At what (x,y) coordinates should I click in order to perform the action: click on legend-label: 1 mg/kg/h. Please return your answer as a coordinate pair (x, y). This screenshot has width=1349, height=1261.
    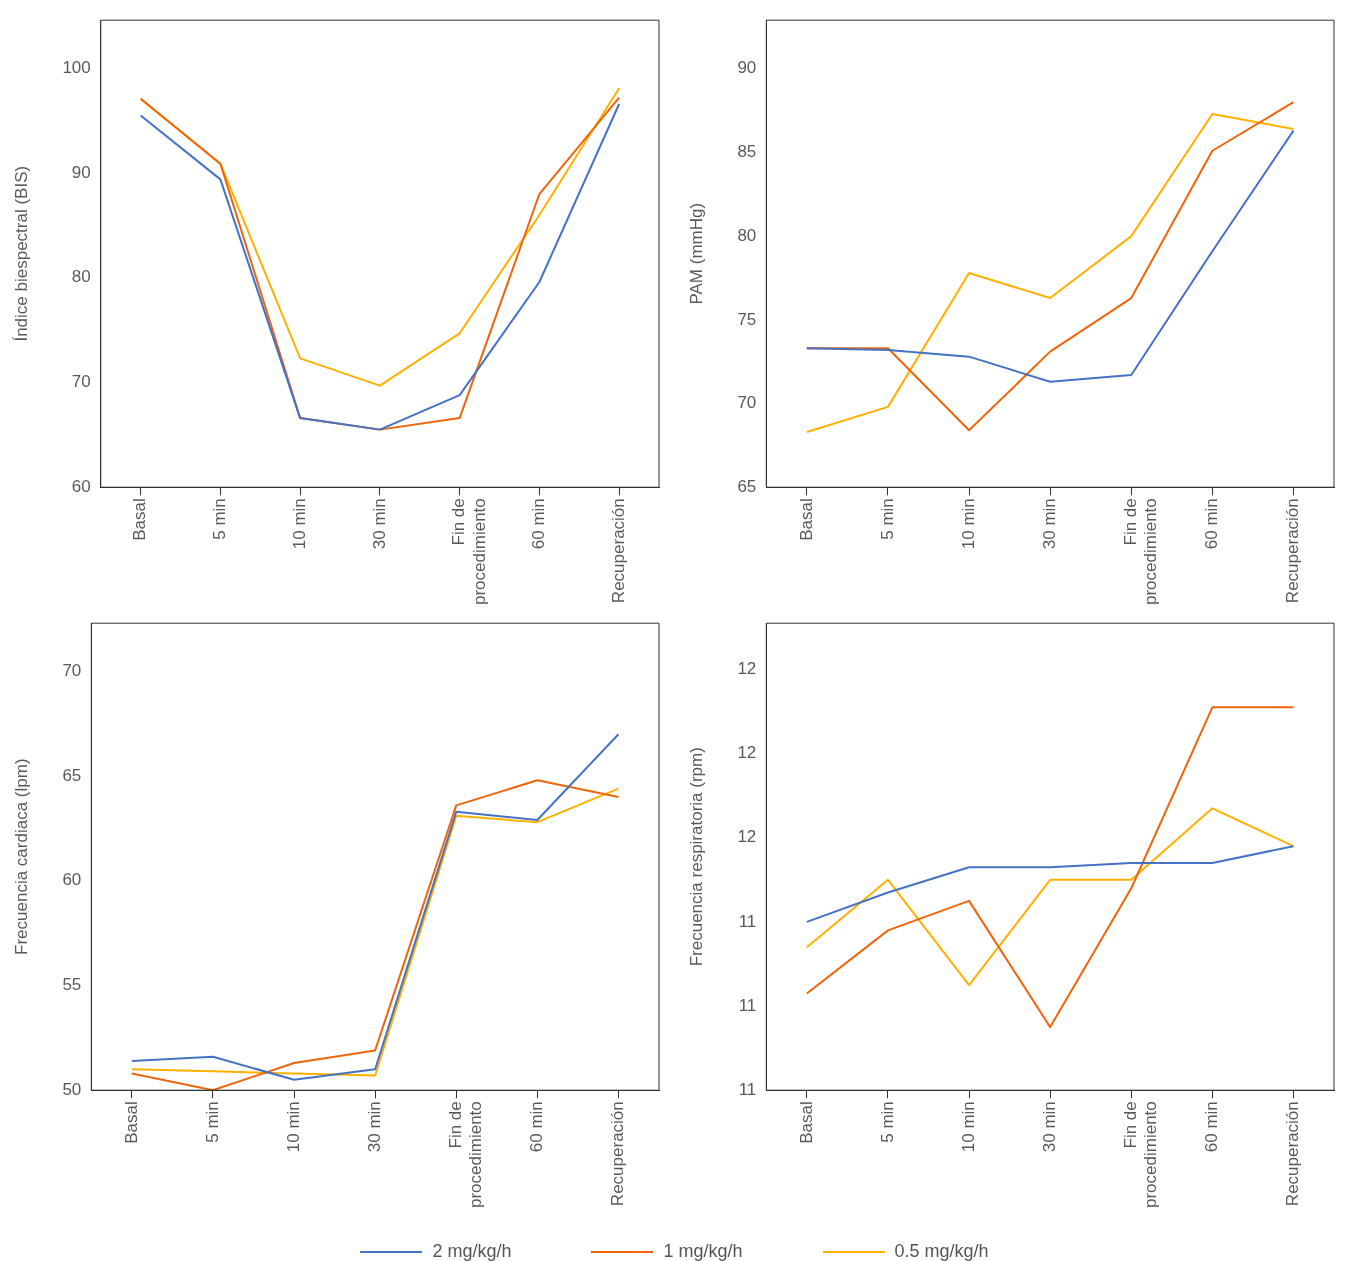
    Looking at the image, I should click on (703, 1251).